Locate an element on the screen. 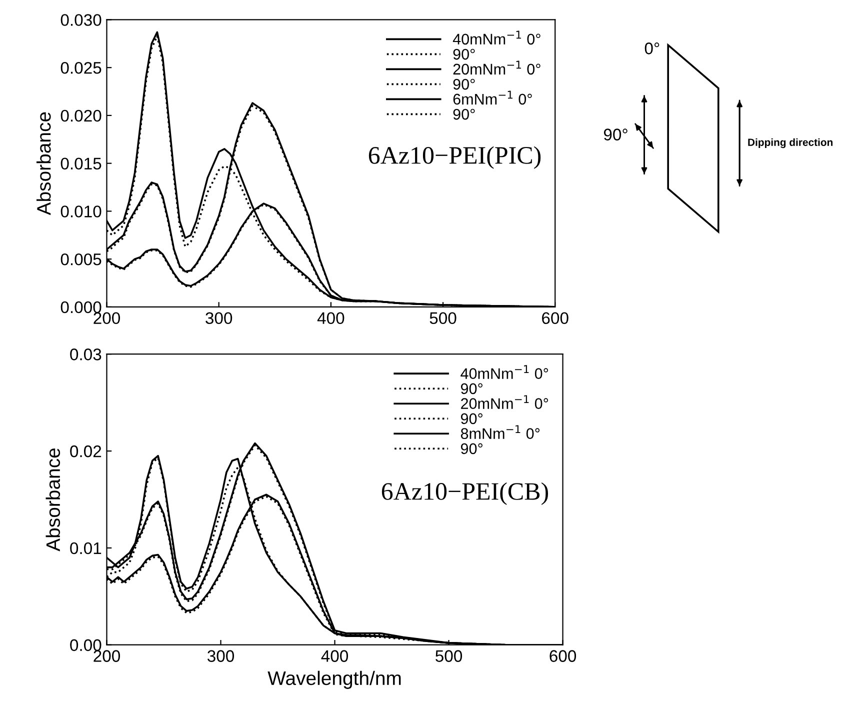 This screenshot has width=854, height=704. y-tick-label: 0.020 is located at coordinates (81, 116).